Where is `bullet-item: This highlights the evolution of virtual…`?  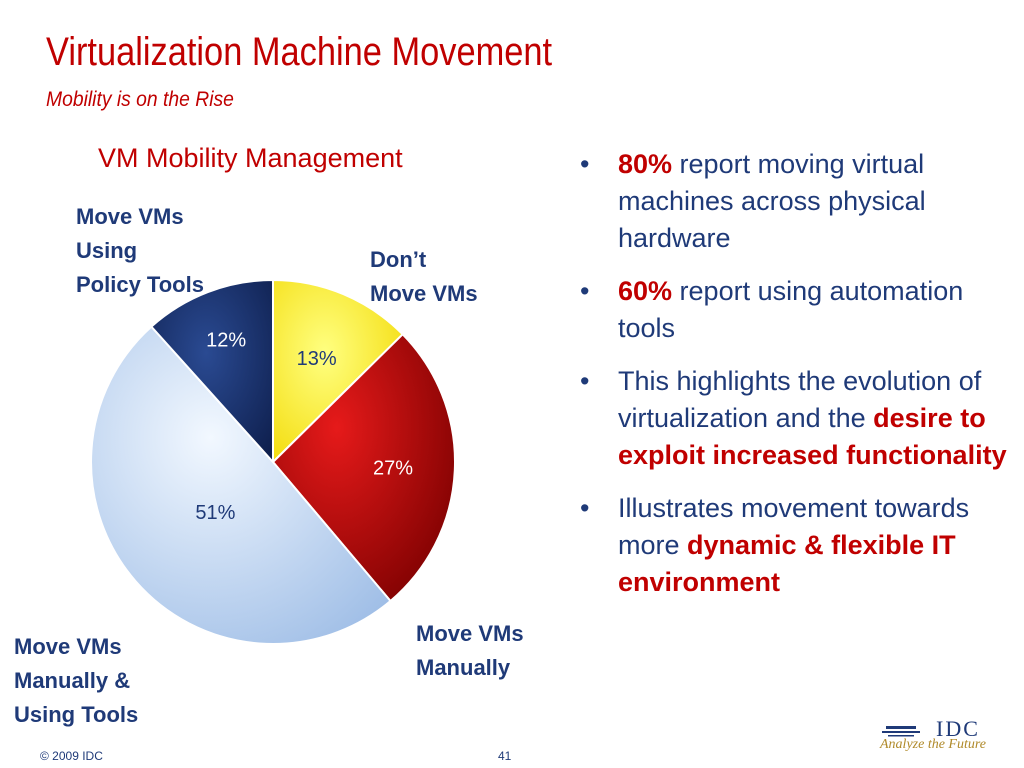 bullet-item: This highlights the evolution of virtual… is located at coordinates (798, 418).